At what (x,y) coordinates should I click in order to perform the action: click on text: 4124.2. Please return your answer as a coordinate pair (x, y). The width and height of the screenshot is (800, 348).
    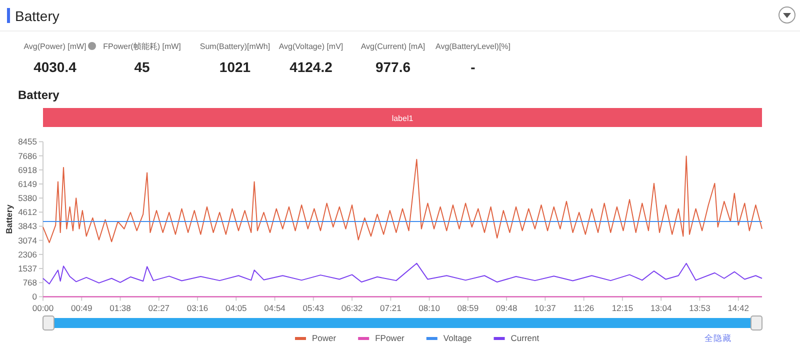
    Looking at the image, I should click on (311, 67).